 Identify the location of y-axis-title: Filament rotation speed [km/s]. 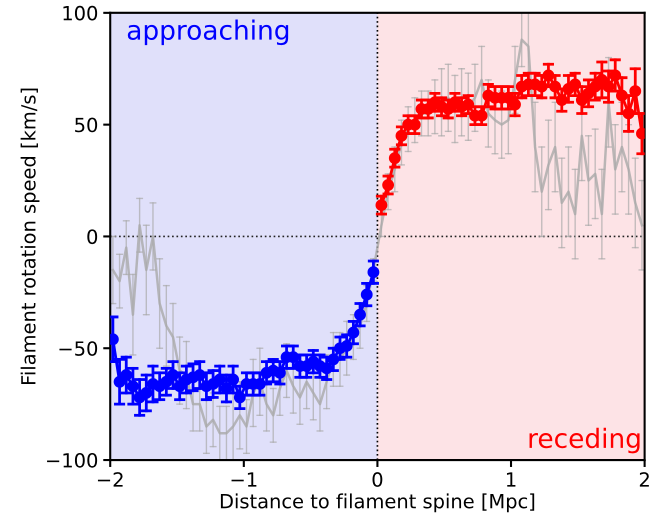
(30, 236).